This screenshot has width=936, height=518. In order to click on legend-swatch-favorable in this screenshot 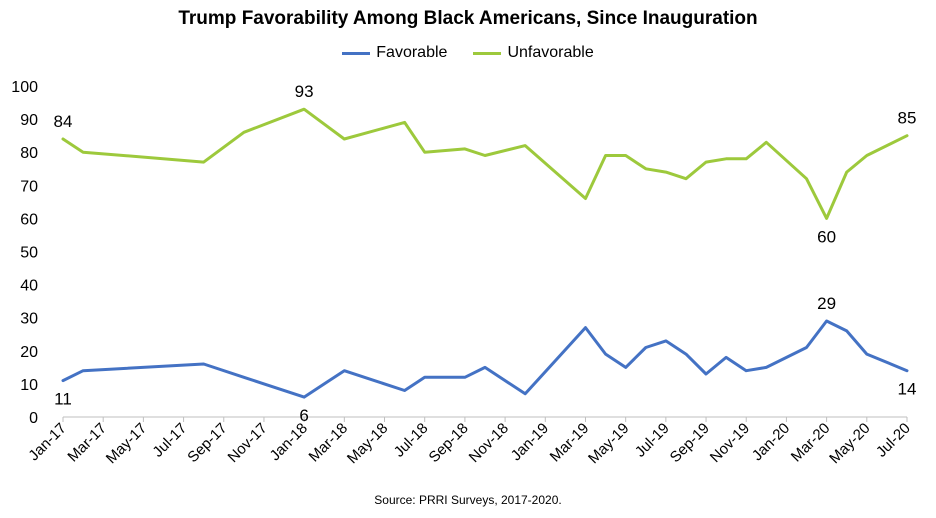, I will do `click(356, 53)`.